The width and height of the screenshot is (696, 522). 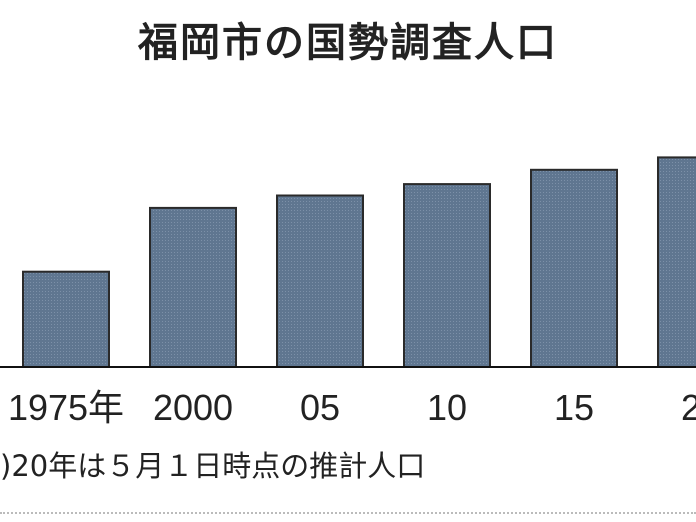 I want to click on x-tick-label-2: 05, so click(x=320, y=407).